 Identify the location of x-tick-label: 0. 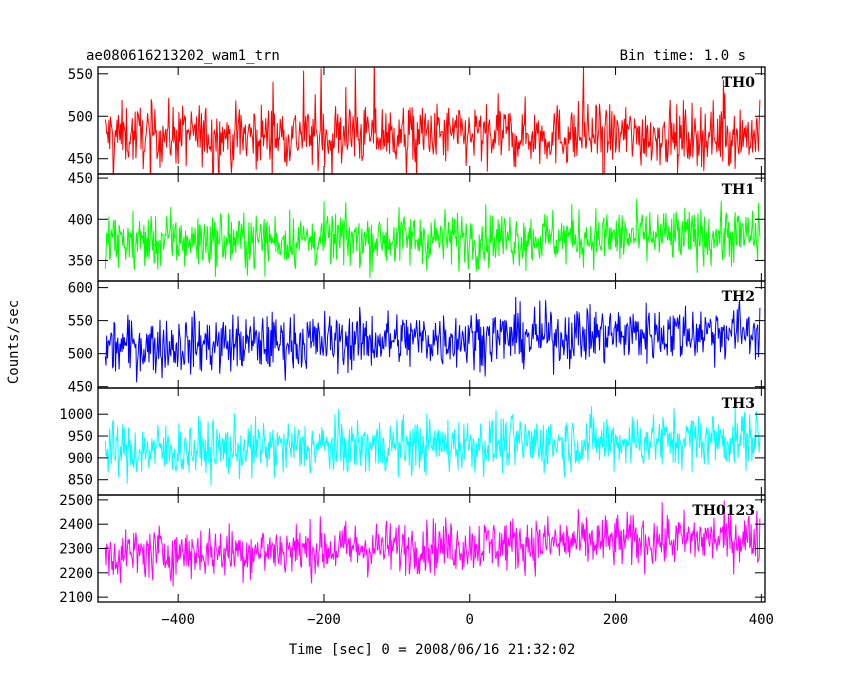
(470, 620).